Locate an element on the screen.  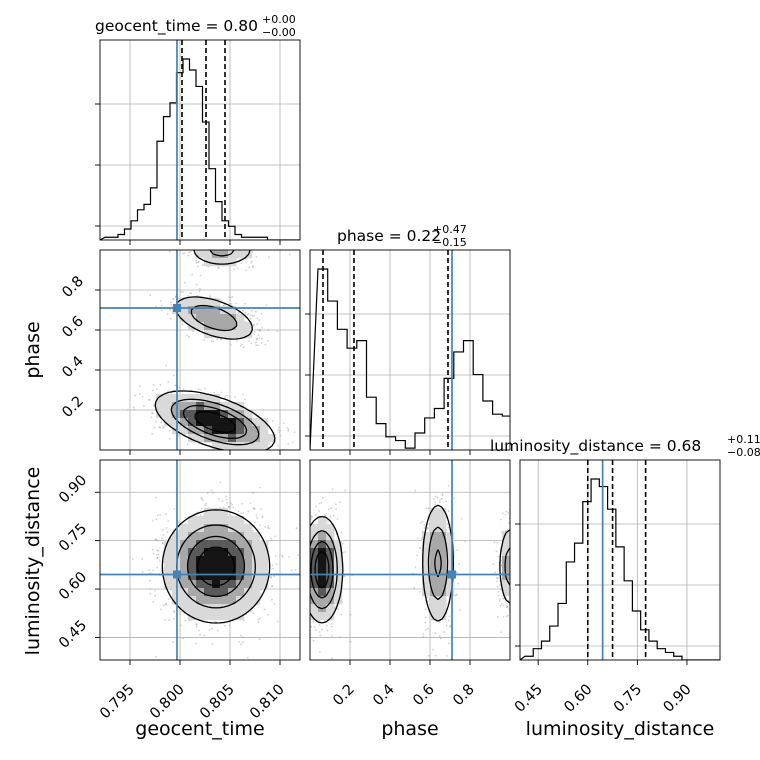
luminosity_distance-vs-geocent_time is located at coordinates (198, 562).